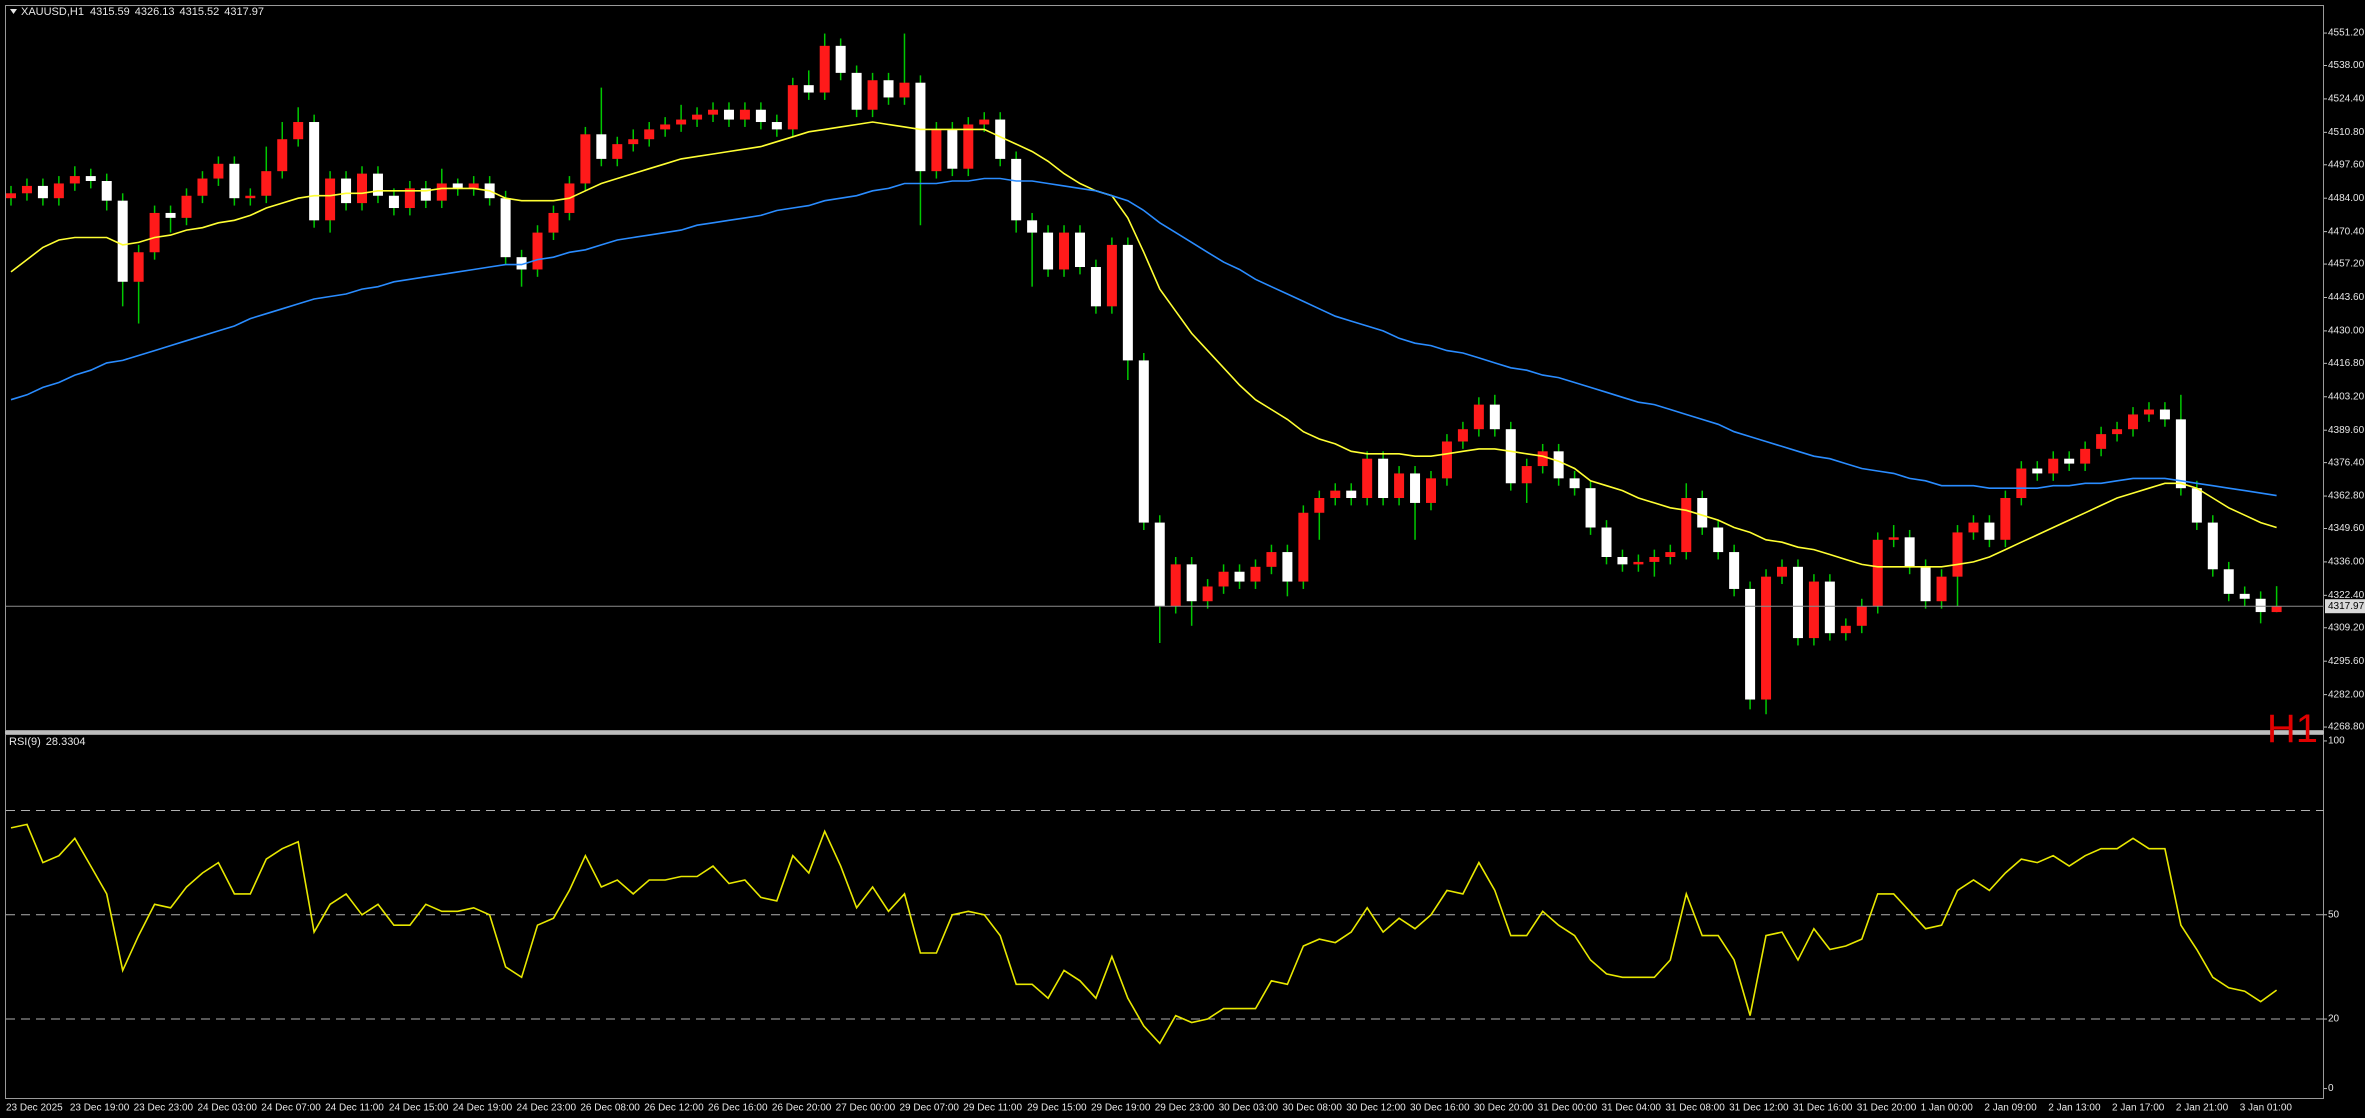 The image size is (2365, 1118). I want to click on y-tick-label: 4497.60, so click(2346, 164).